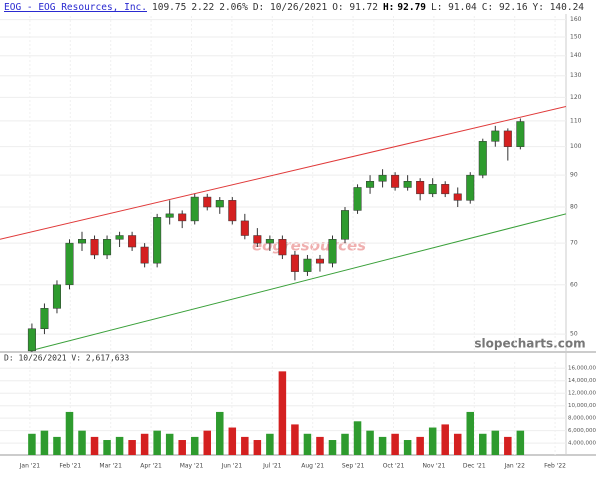 This screenshot has width=596, height=480. What do you see at coordinates (582, 394) in the screenshot?
I see `volume-tick-label: 12,000,000` at bounding box center [582, 394].